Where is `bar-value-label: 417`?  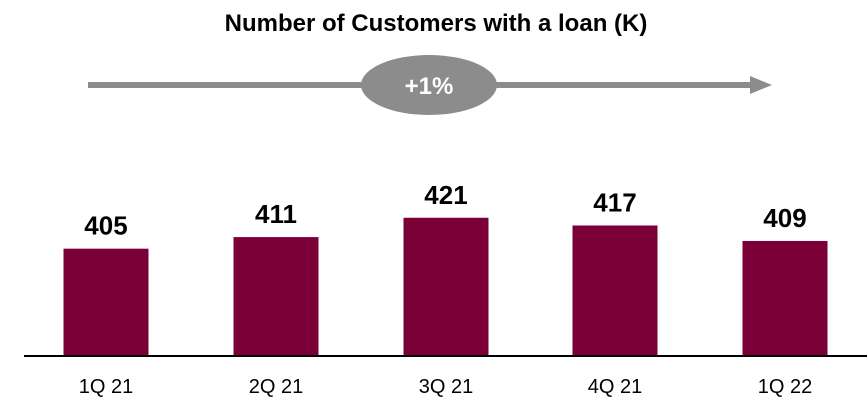 bar-value-label: 417 is located at coordinates (614, 202).